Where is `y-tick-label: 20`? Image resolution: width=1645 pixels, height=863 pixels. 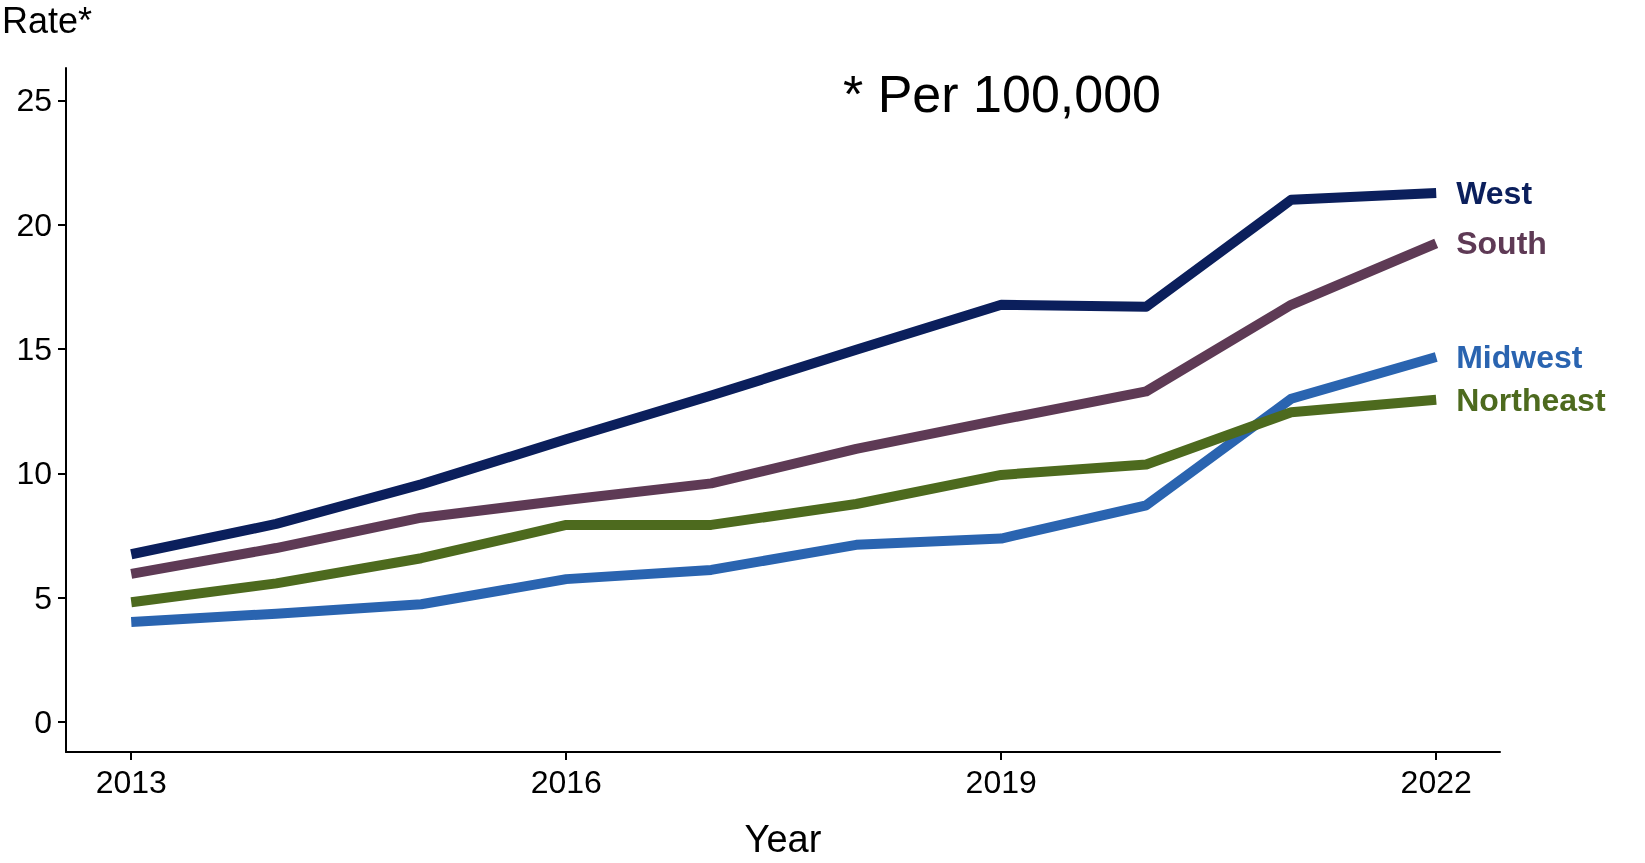
y-tick-label: 20 is located at coordinates (34, 224).